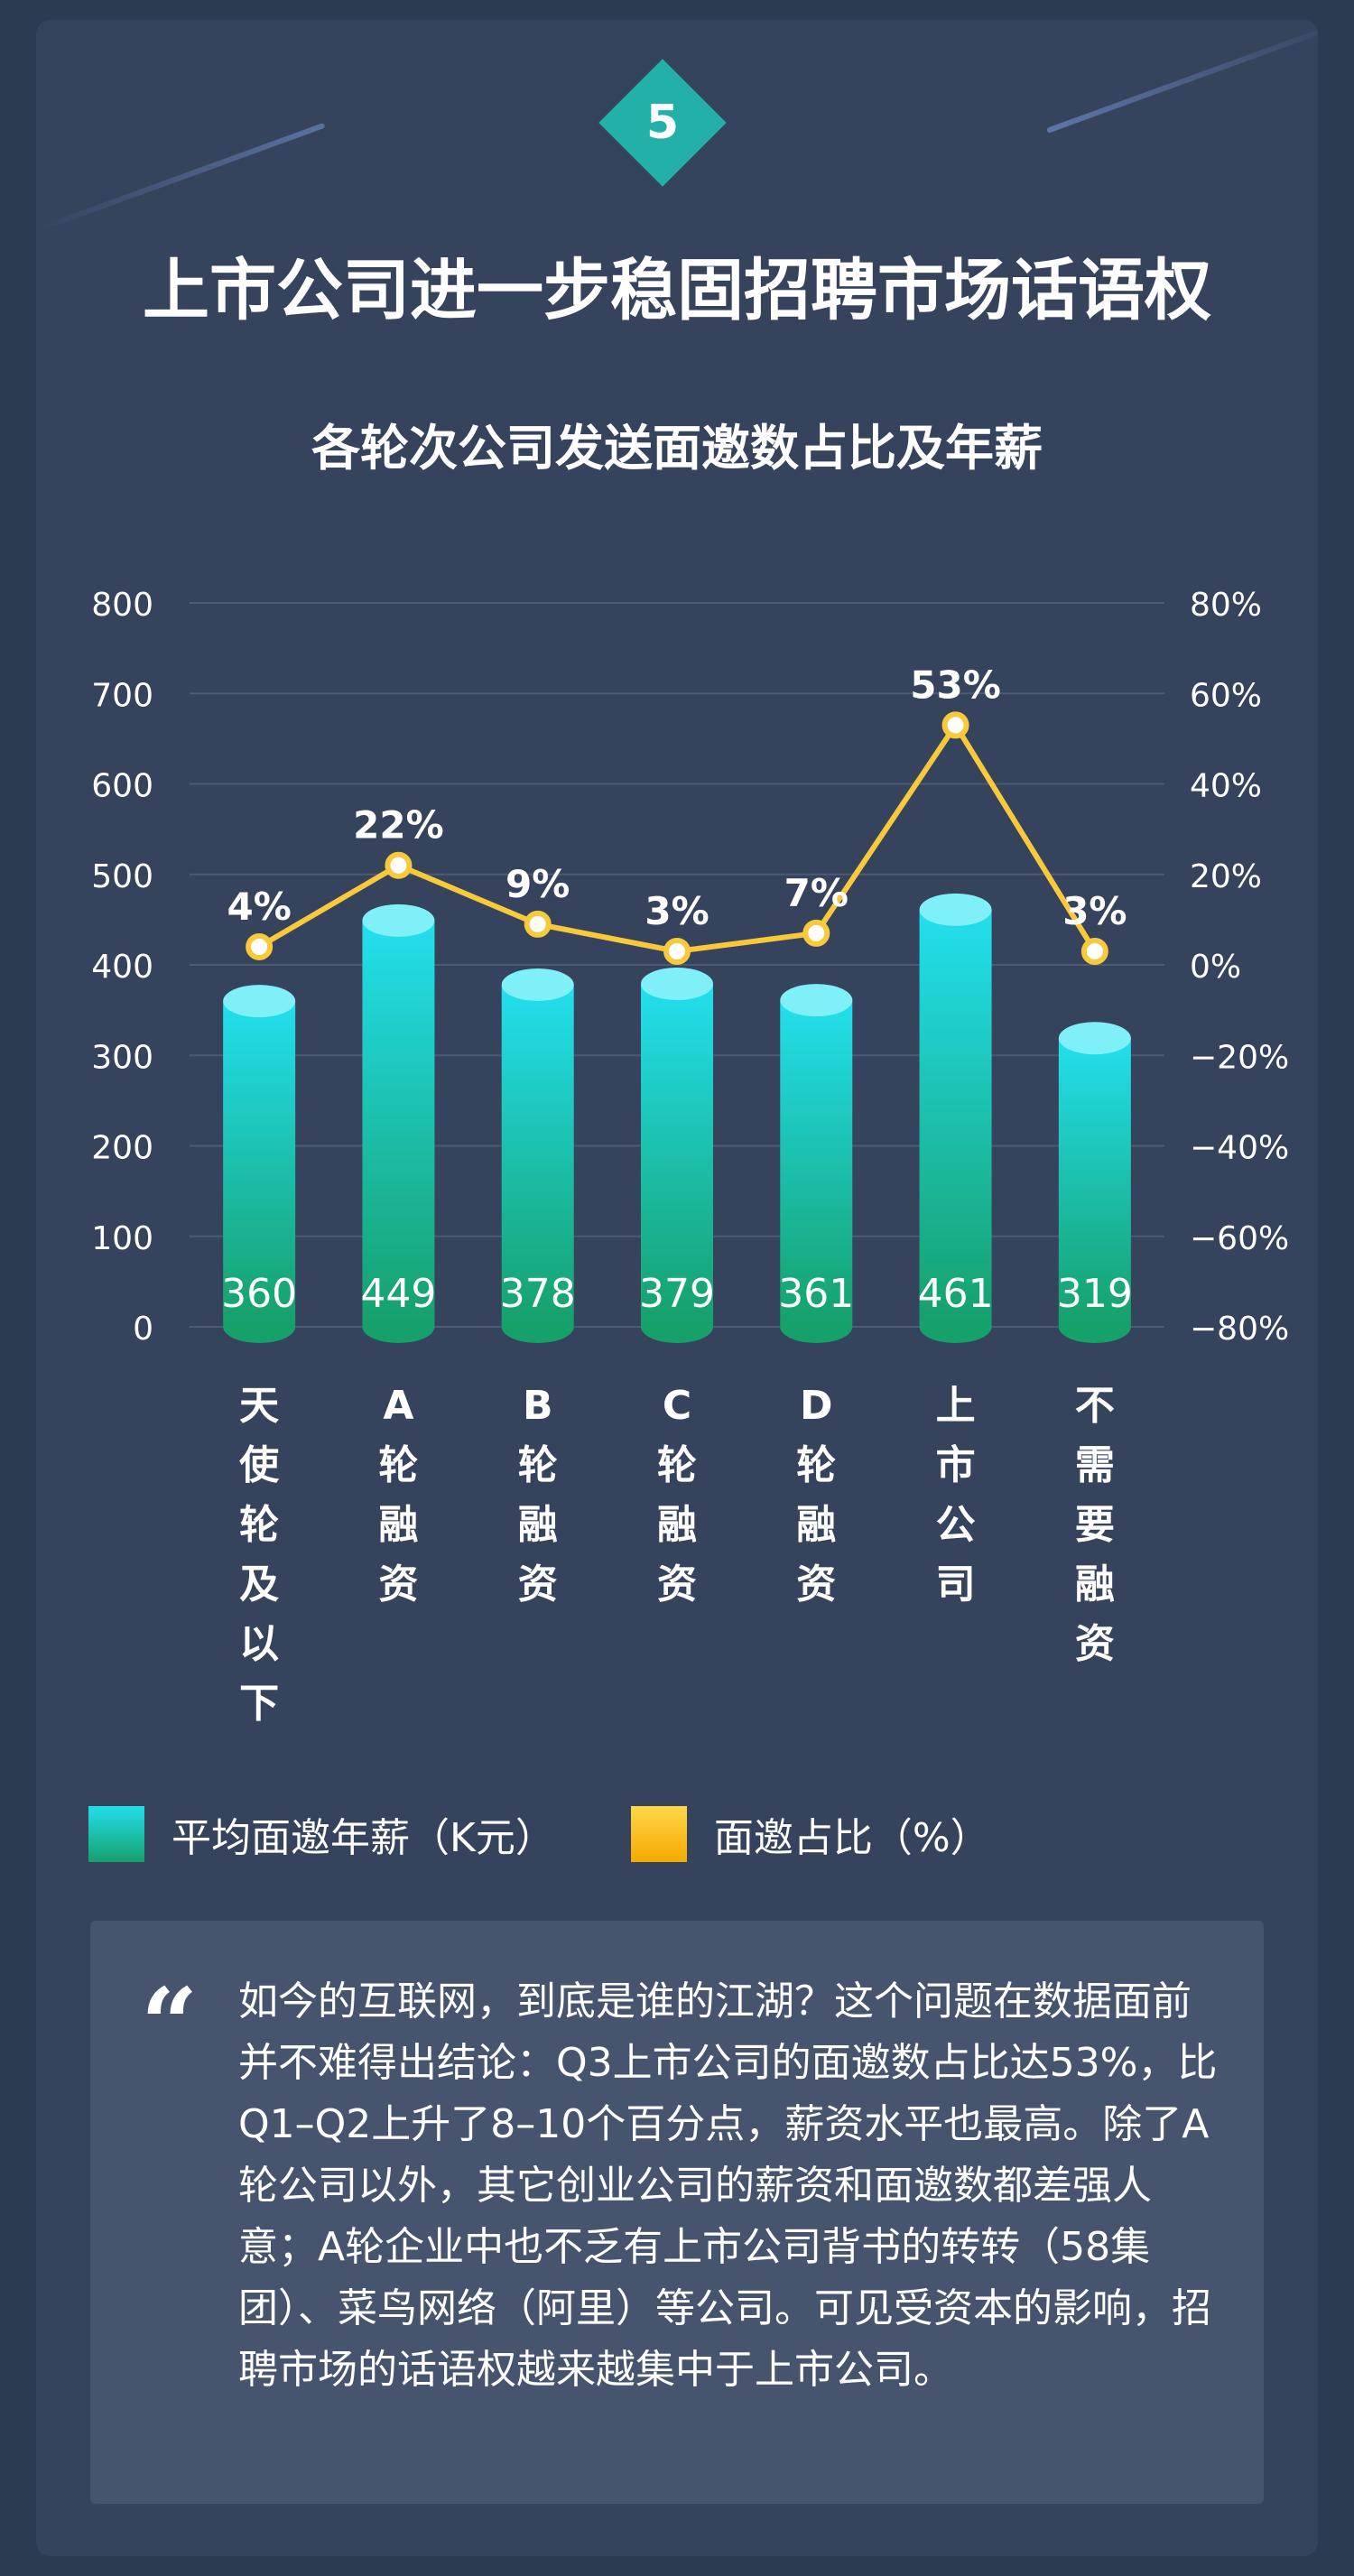  Describe the element at coordinates (1226, 696) in the screenshot. I see `right-tick-label: 60%` at that location.